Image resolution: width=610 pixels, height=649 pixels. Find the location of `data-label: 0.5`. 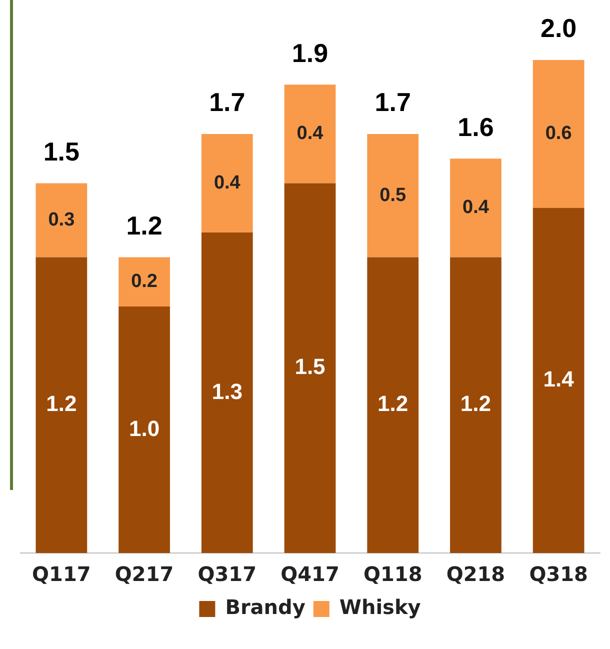

data-label: 0.5 is located at coordinates (393, 195).